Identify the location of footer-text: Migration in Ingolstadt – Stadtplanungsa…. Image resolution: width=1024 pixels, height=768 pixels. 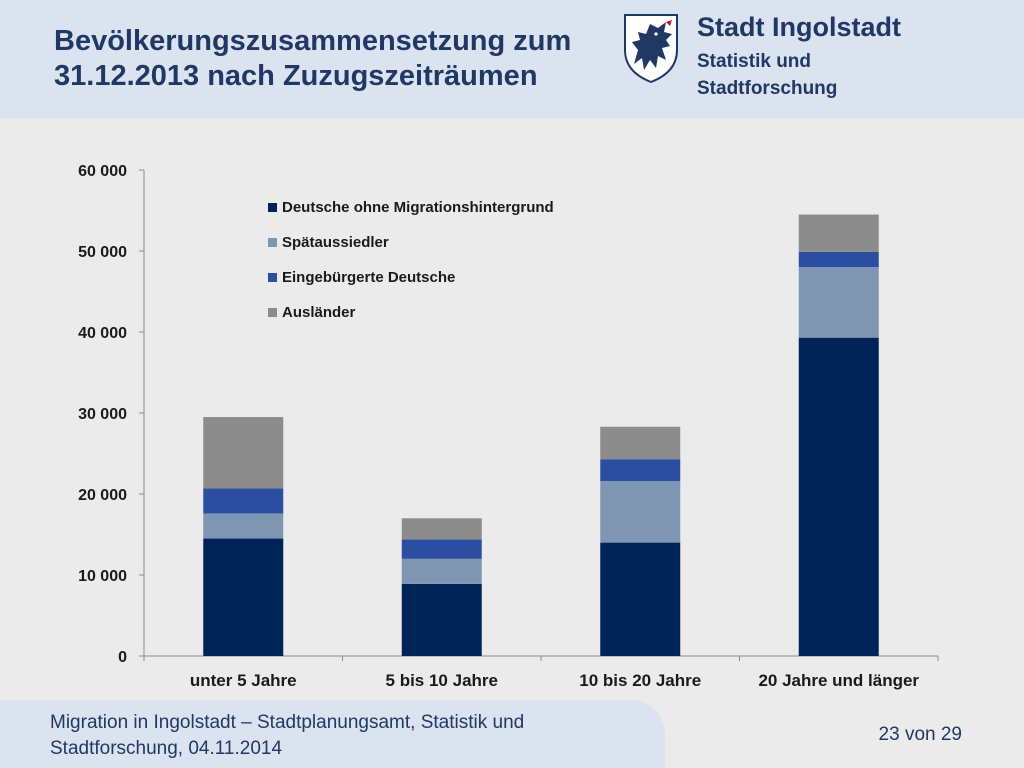
(330, 736).